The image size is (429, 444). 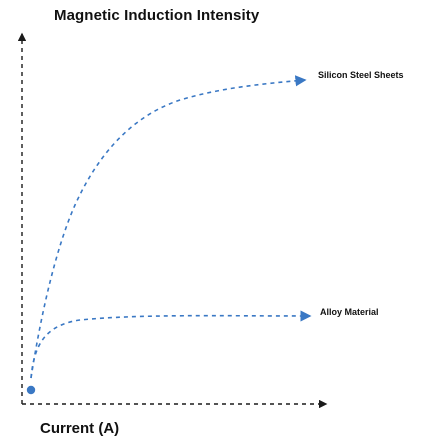 I want to click on alloy-material-label: Alloy Material, so click(x=349, y=312).